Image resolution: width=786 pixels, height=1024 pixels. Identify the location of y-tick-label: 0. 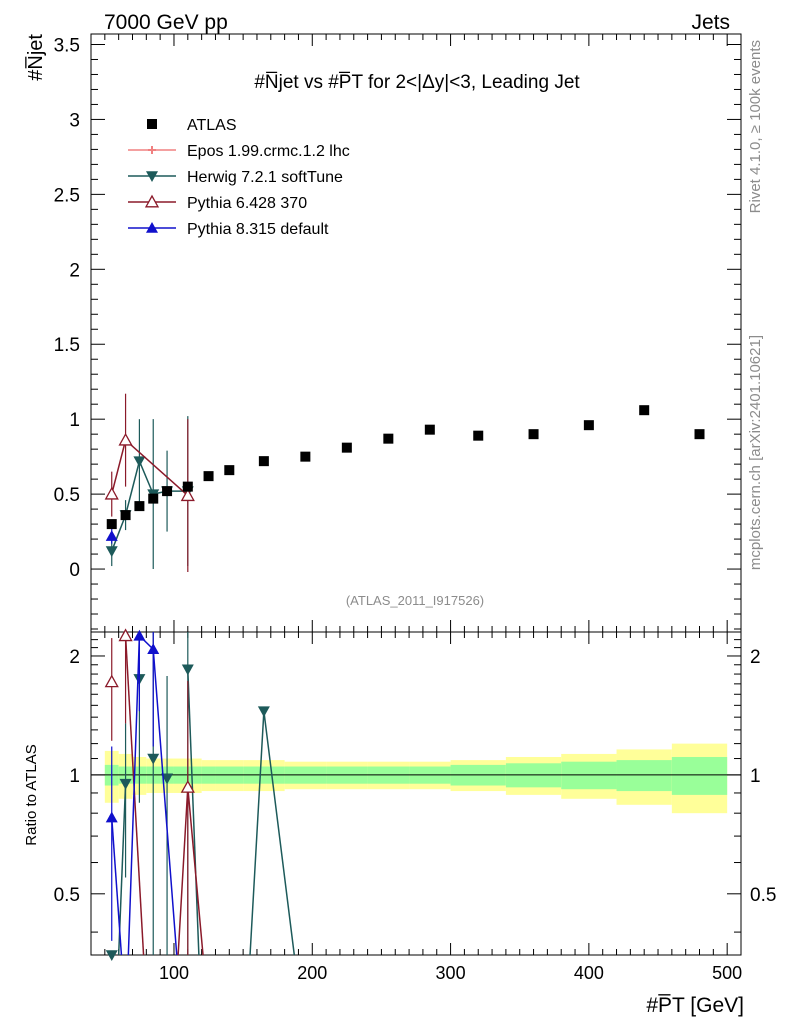
(74, 570).